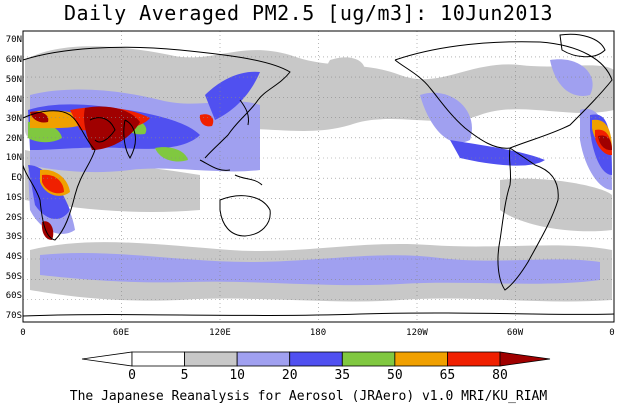  Describe the element at coordinates (417, 333) in the screenshot. I see `lon-label: 120W` at that location.